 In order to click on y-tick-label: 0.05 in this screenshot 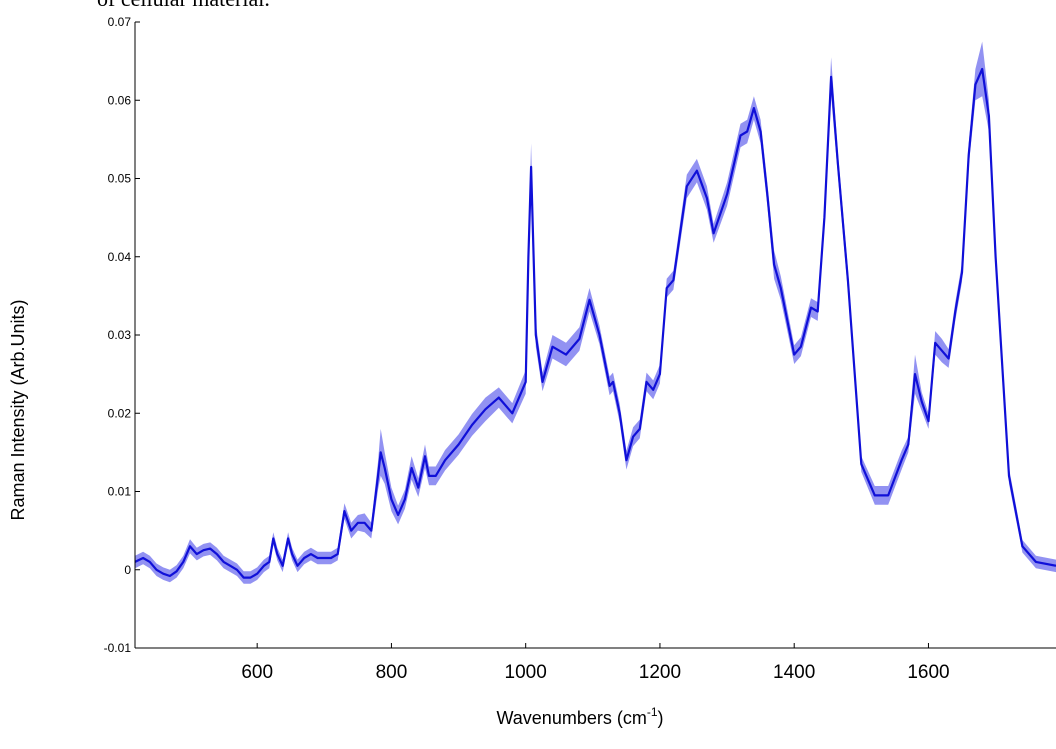, I will do `click(120, 179)`.